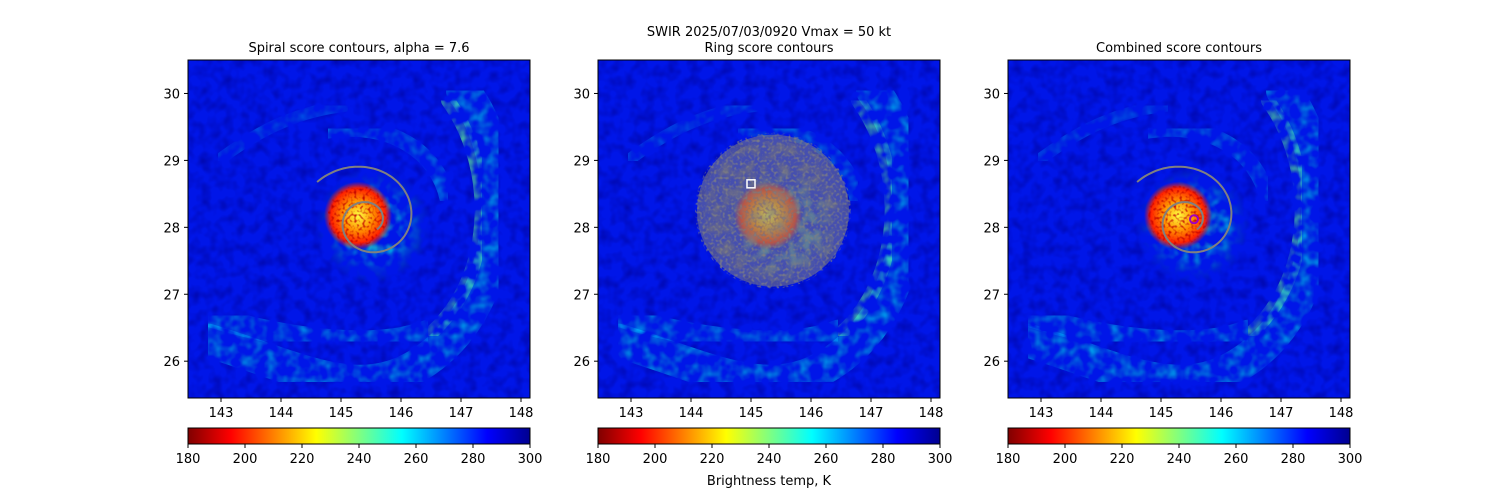 The height and width of the screenshot is (500, 1500). What do you see at coordinates (768, 48) in the screenshot?
I see `panel-title: Ring score contours` at bounding box center [768, 48].